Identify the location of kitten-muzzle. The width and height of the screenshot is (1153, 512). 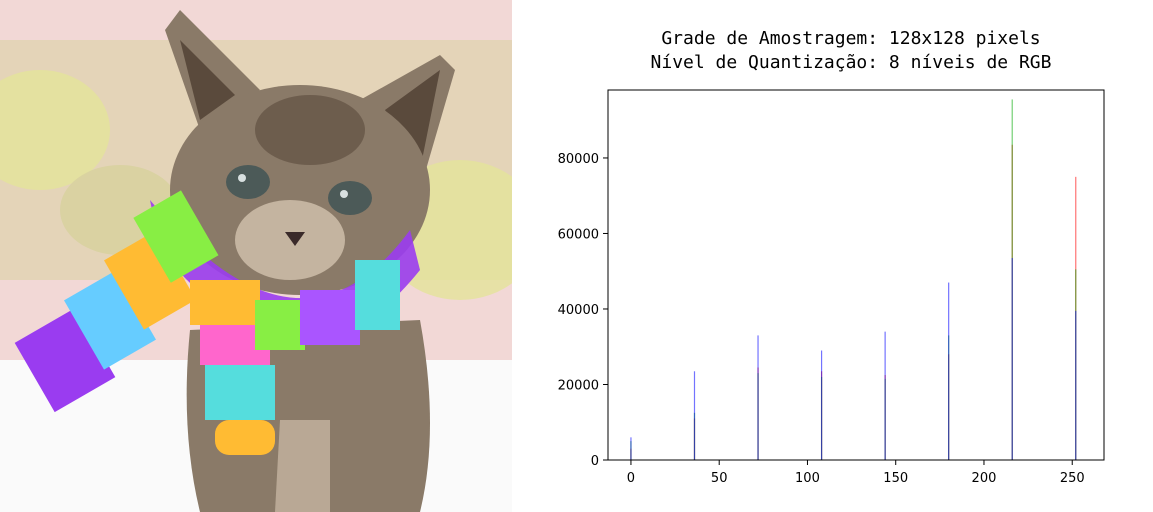
(290, 240).